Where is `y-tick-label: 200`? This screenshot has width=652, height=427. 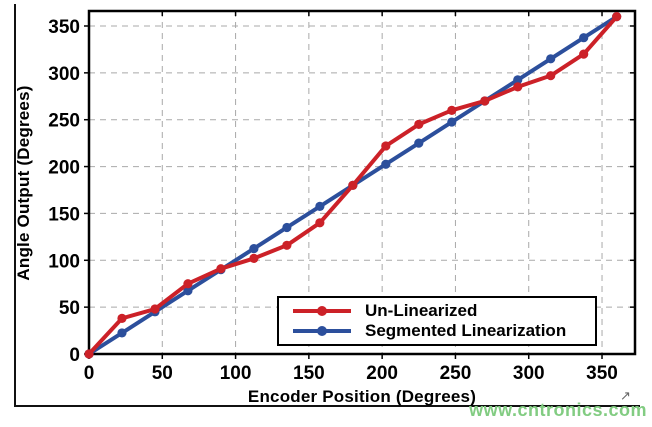 y-tick-label: 200 is located at coordinates (64, 168).